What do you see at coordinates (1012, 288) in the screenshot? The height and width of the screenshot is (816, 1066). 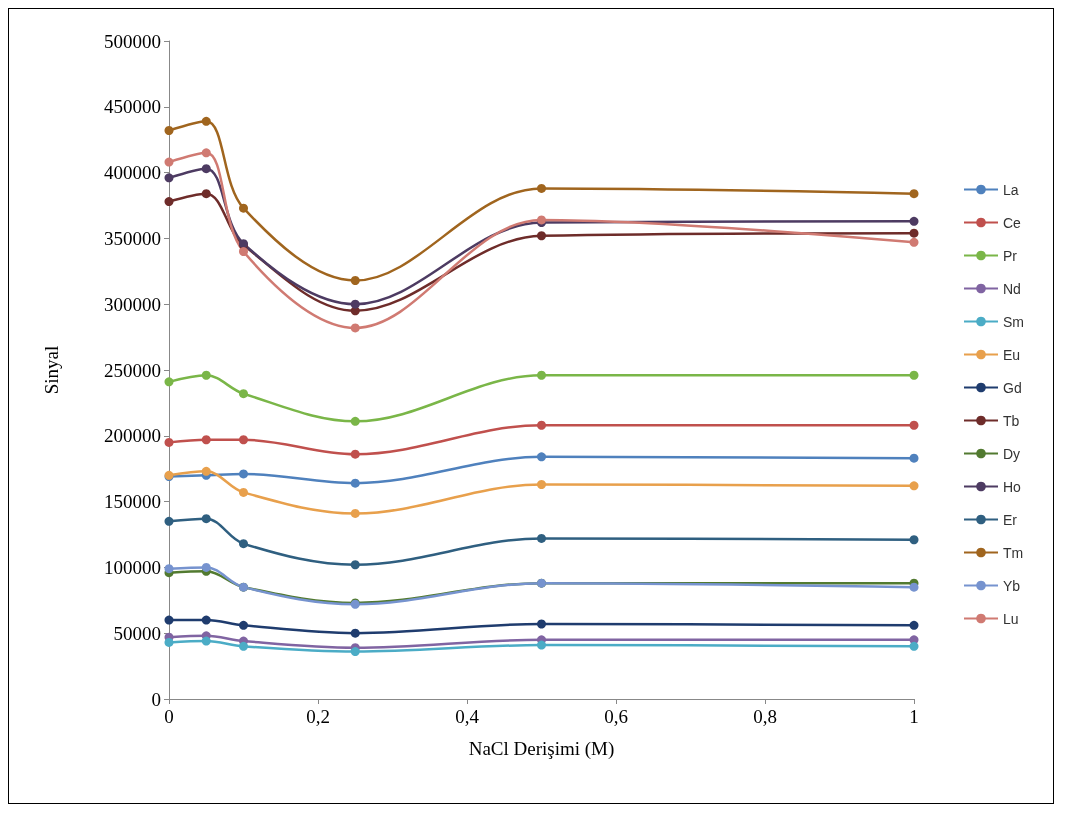 I see `legend-label: Nd` at bounding box center [1012, 288].